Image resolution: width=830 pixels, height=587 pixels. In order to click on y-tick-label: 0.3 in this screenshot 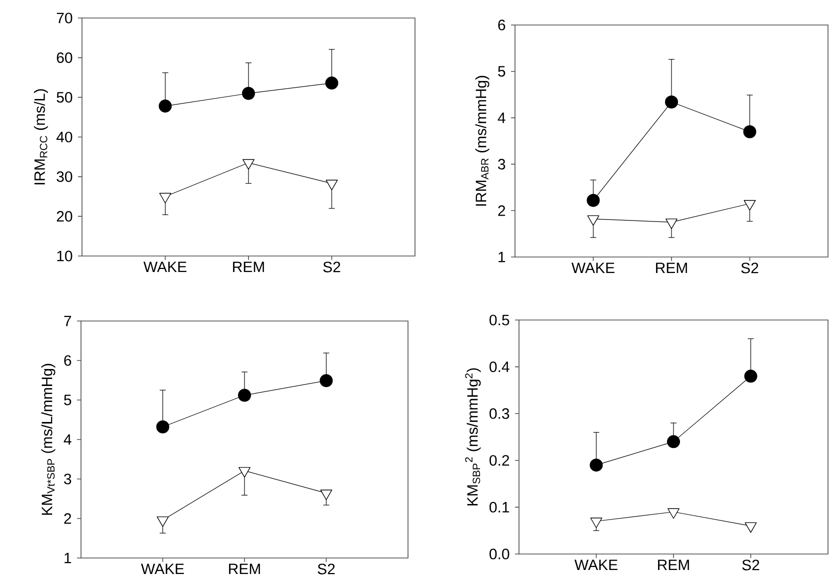, I will do `click(500, 413)`.